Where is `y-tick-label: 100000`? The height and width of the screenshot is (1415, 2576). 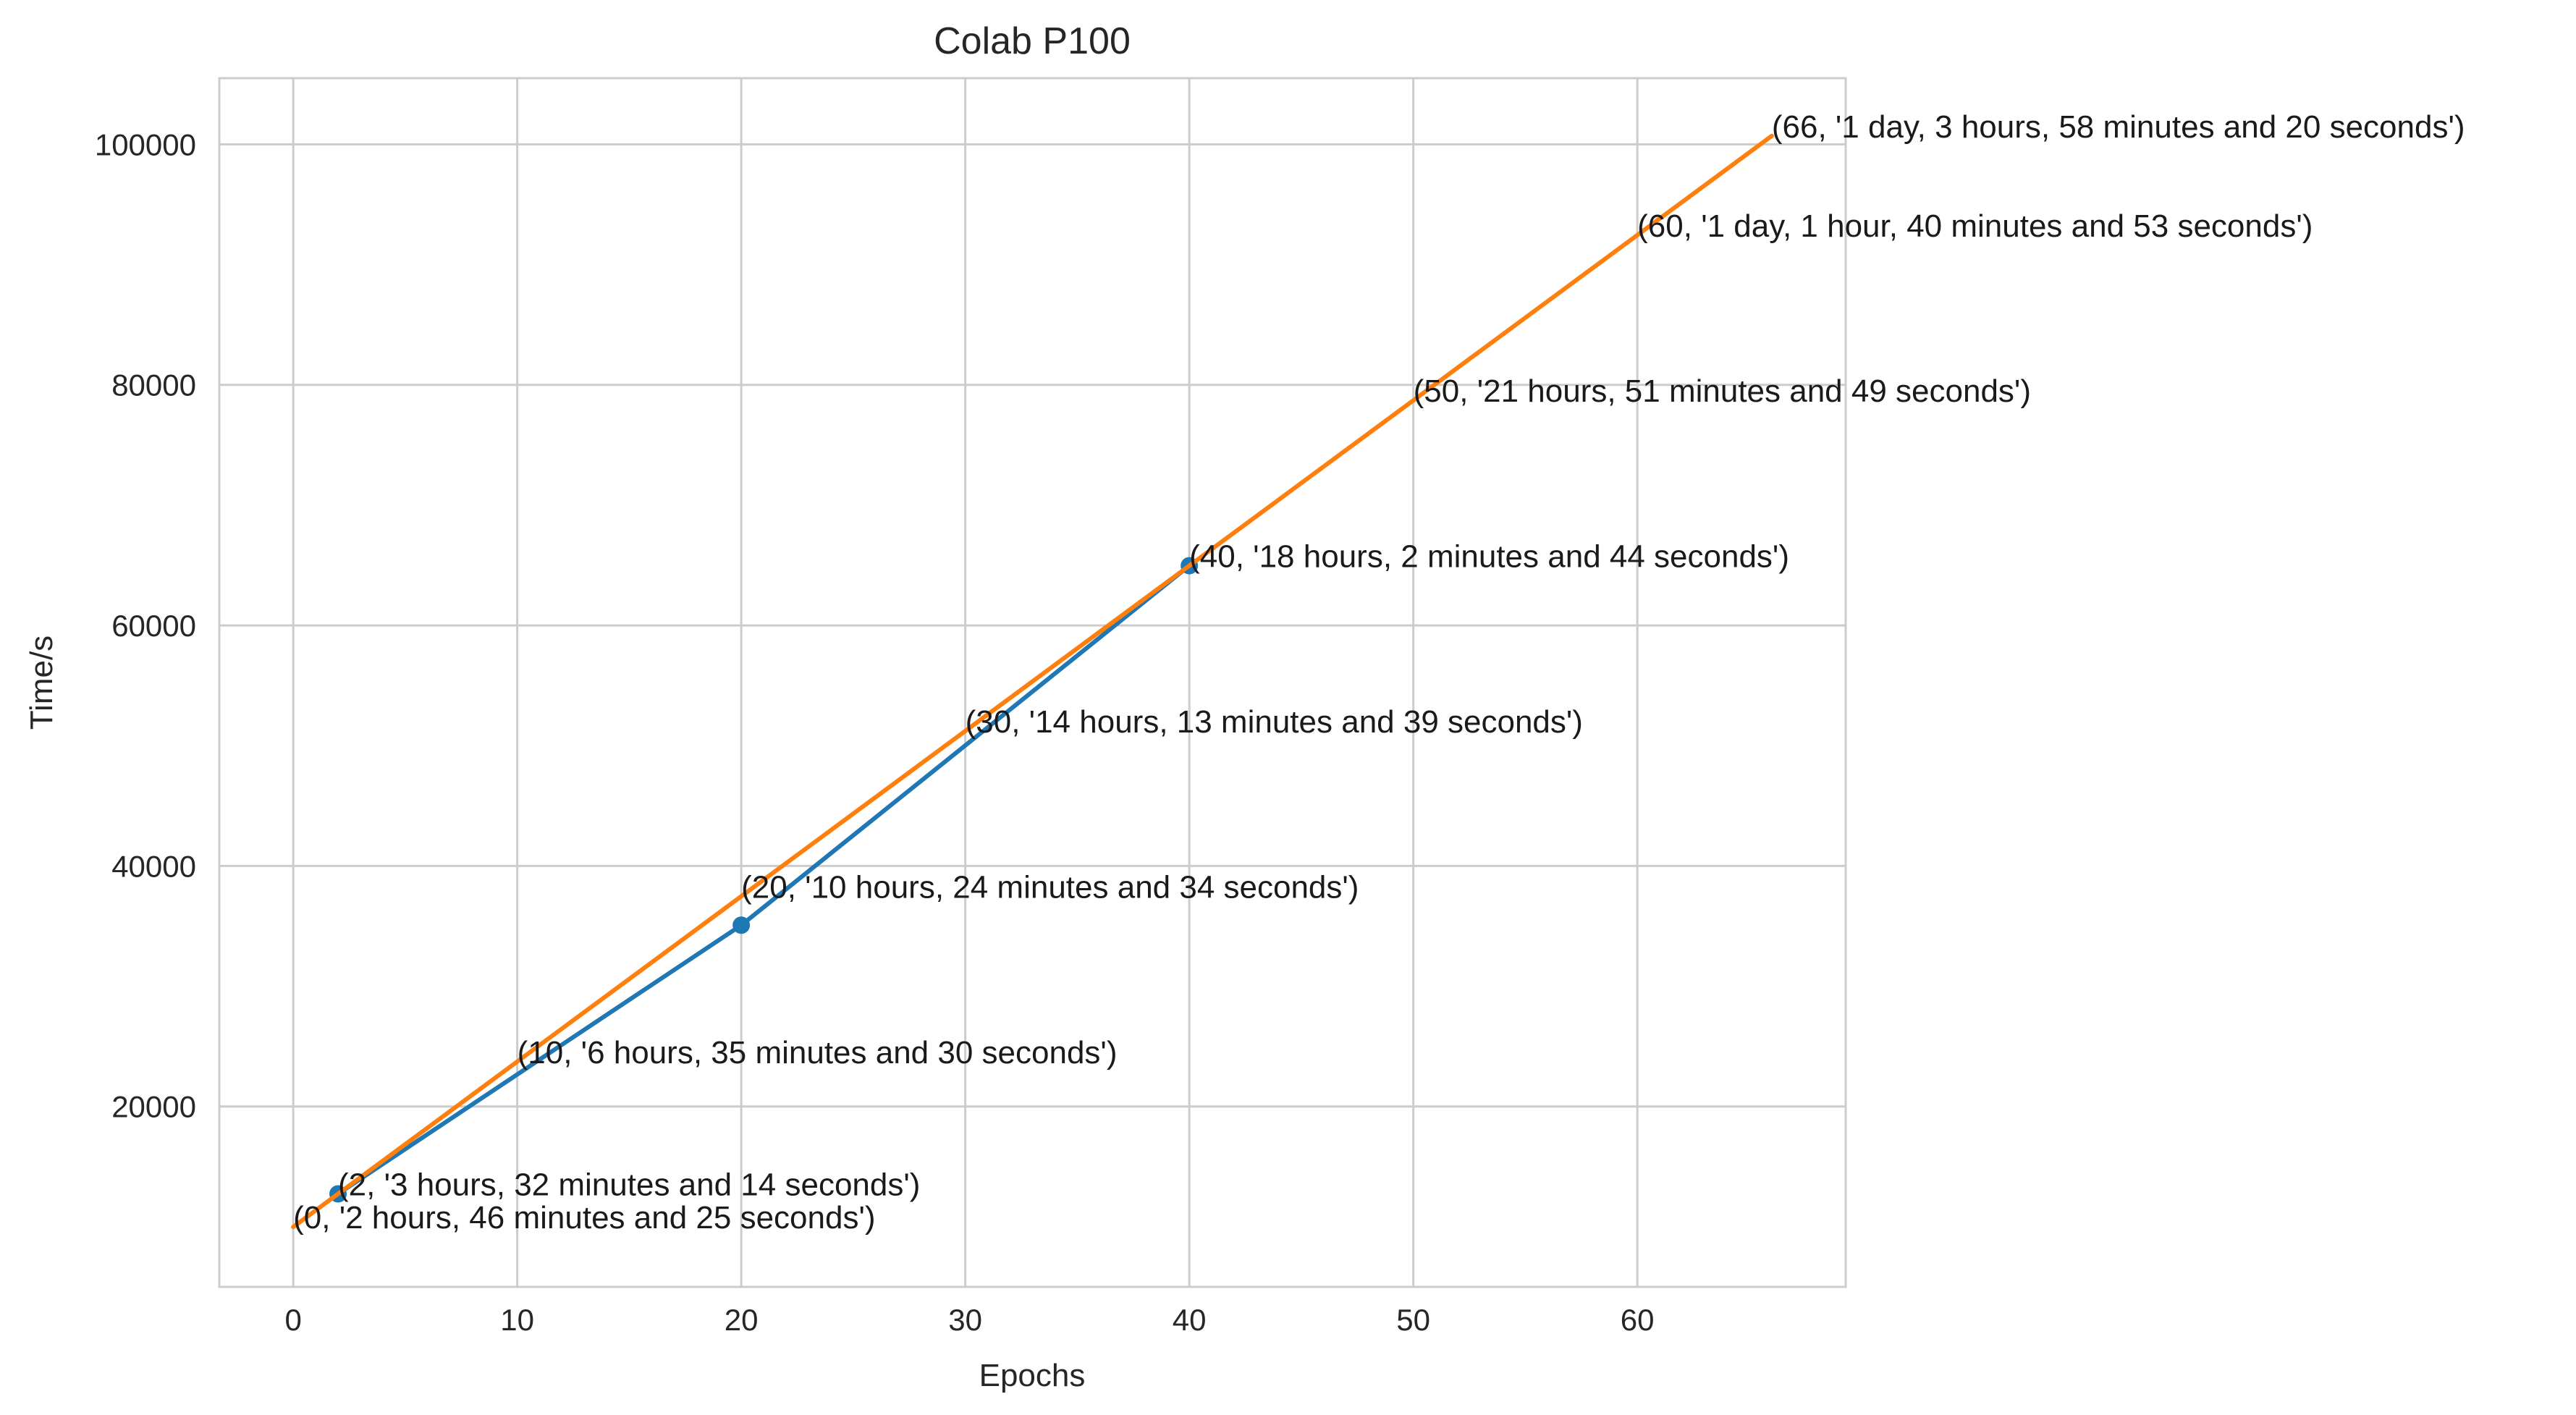
y-tick-label: 100000 is located at coordinates (145, 144).